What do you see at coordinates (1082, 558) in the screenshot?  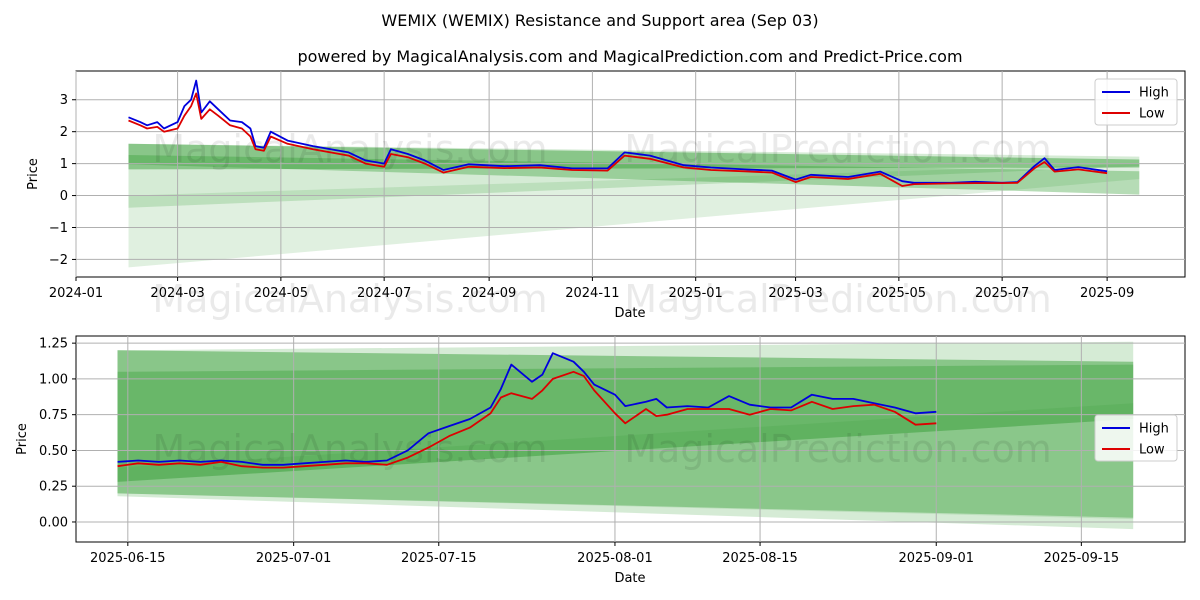 I see `x-tick-label: 2025-09-15` at bounding box center [1082, 558].